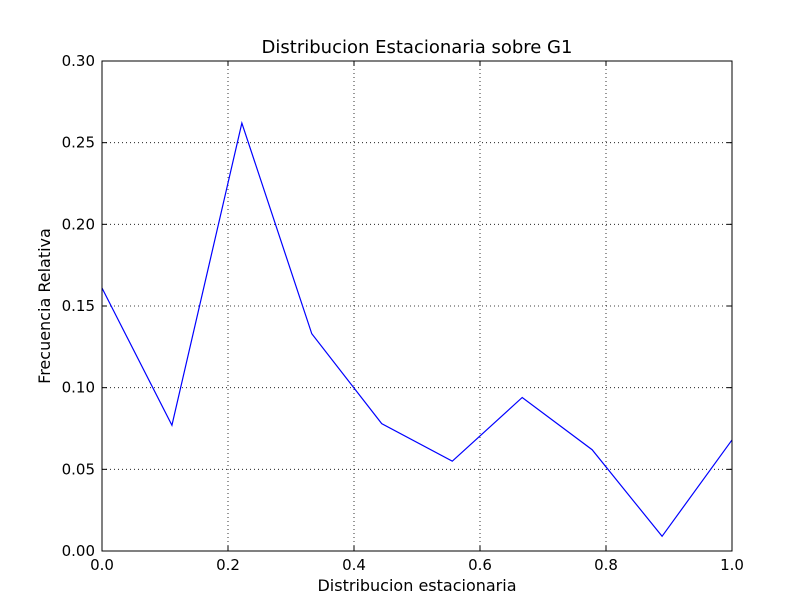 Image resolution: width=812 pixels, height=616 pixels. Describe the element at coordinates (417, 47) in the screenshot. I see `chart-title: Distribucion Estacionaria sobre G1` at that location.